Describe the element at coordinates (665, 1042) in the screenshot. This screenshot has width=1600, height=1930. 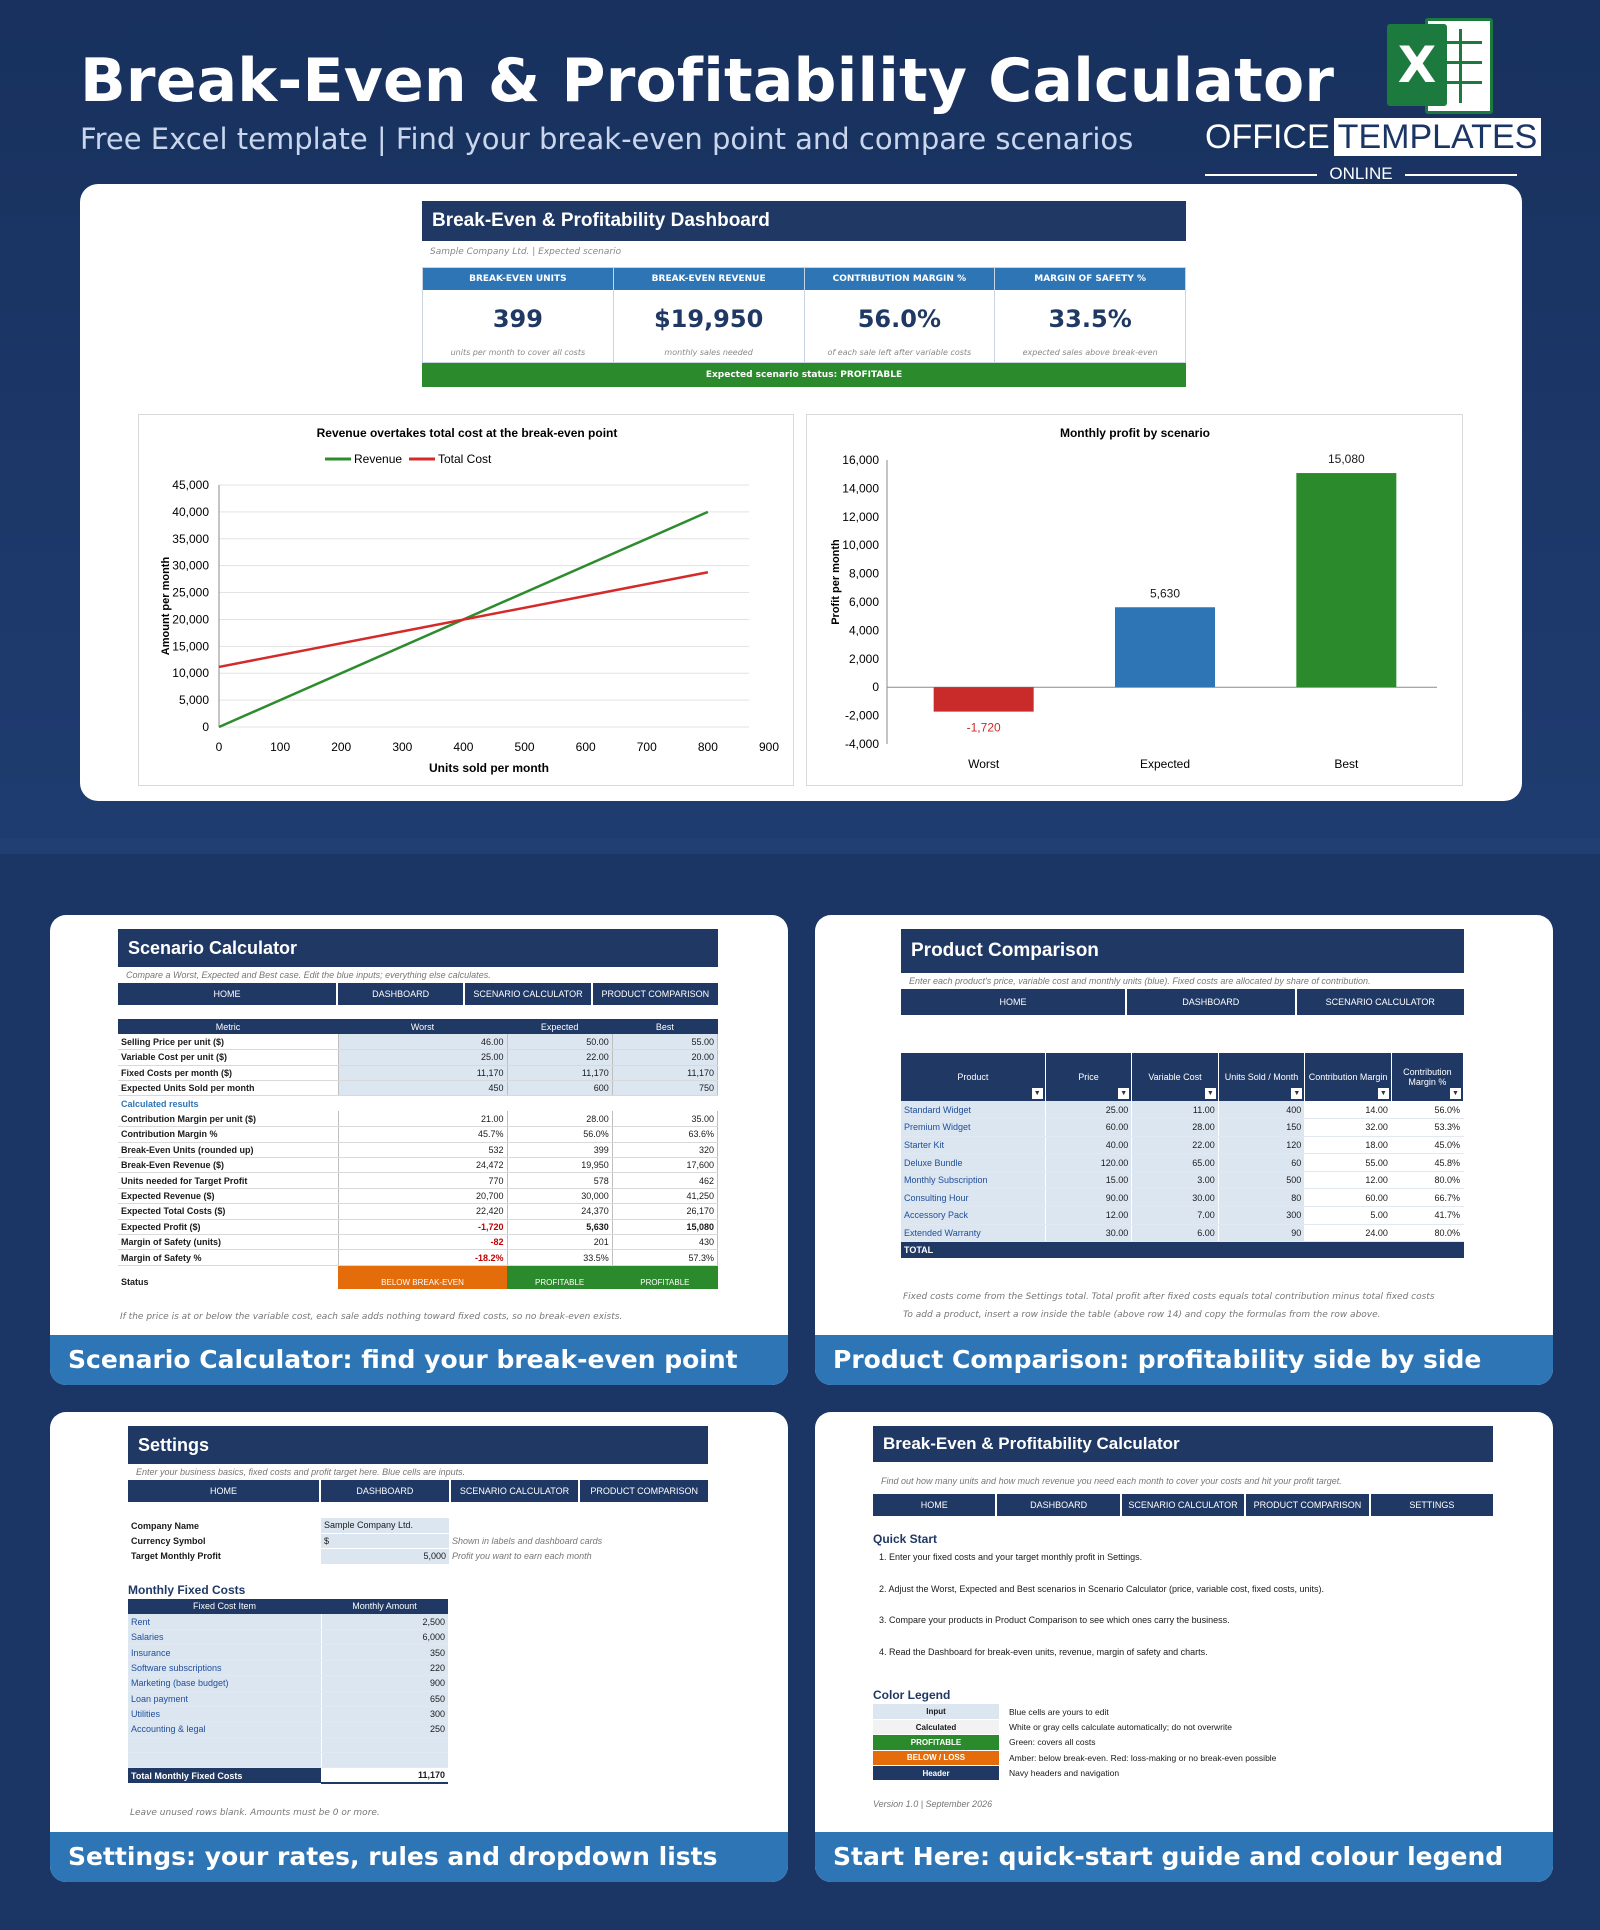
I see `input-cell: 55.00` at that location.